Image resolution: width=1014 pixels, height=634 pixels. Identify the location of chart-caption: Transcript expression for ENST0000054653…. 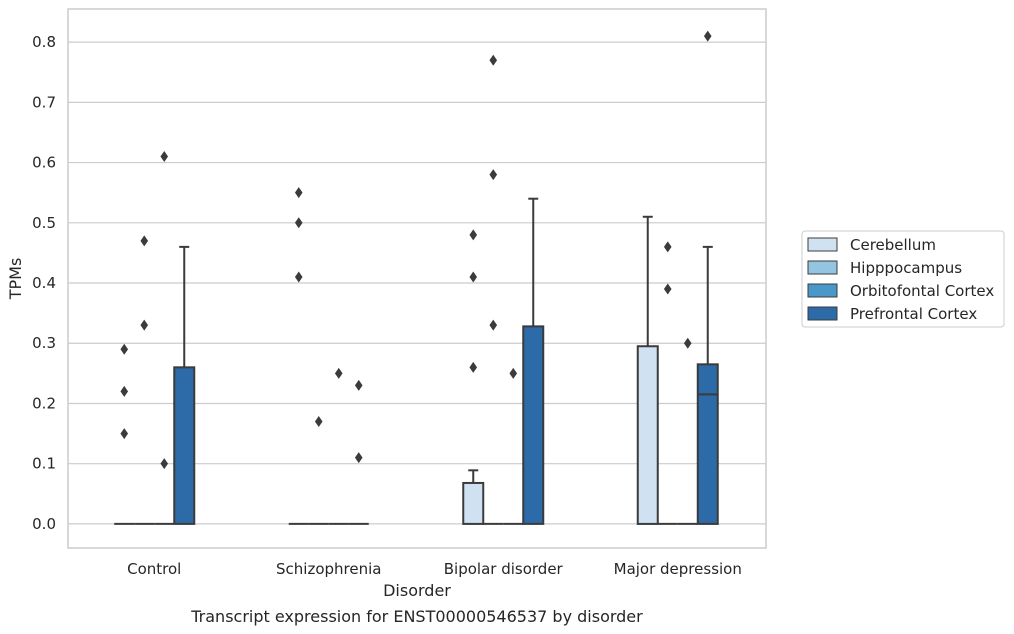
(416, 616).